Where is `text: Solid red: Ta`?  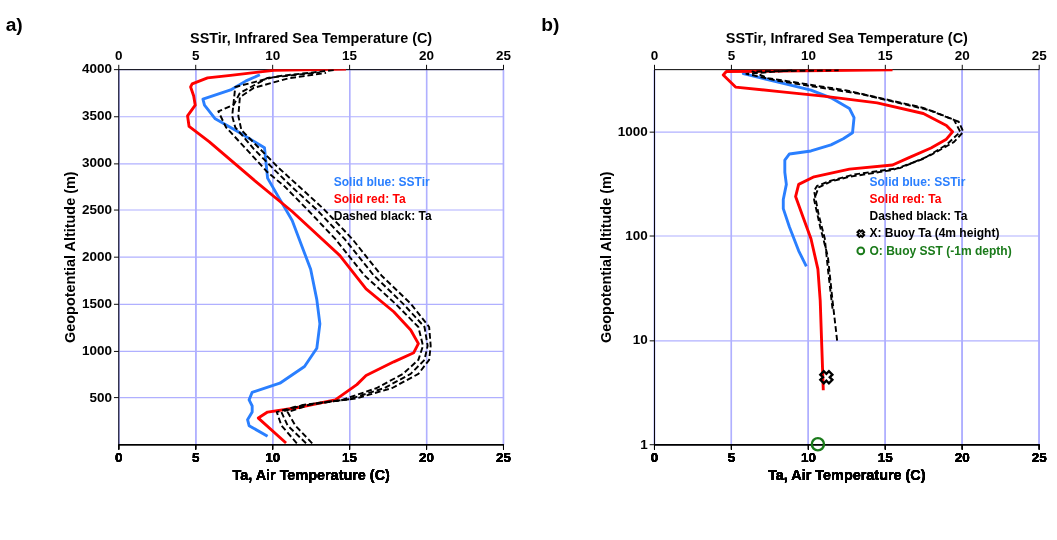 text: Solid red: Ta is located at coordinates (369, 198).